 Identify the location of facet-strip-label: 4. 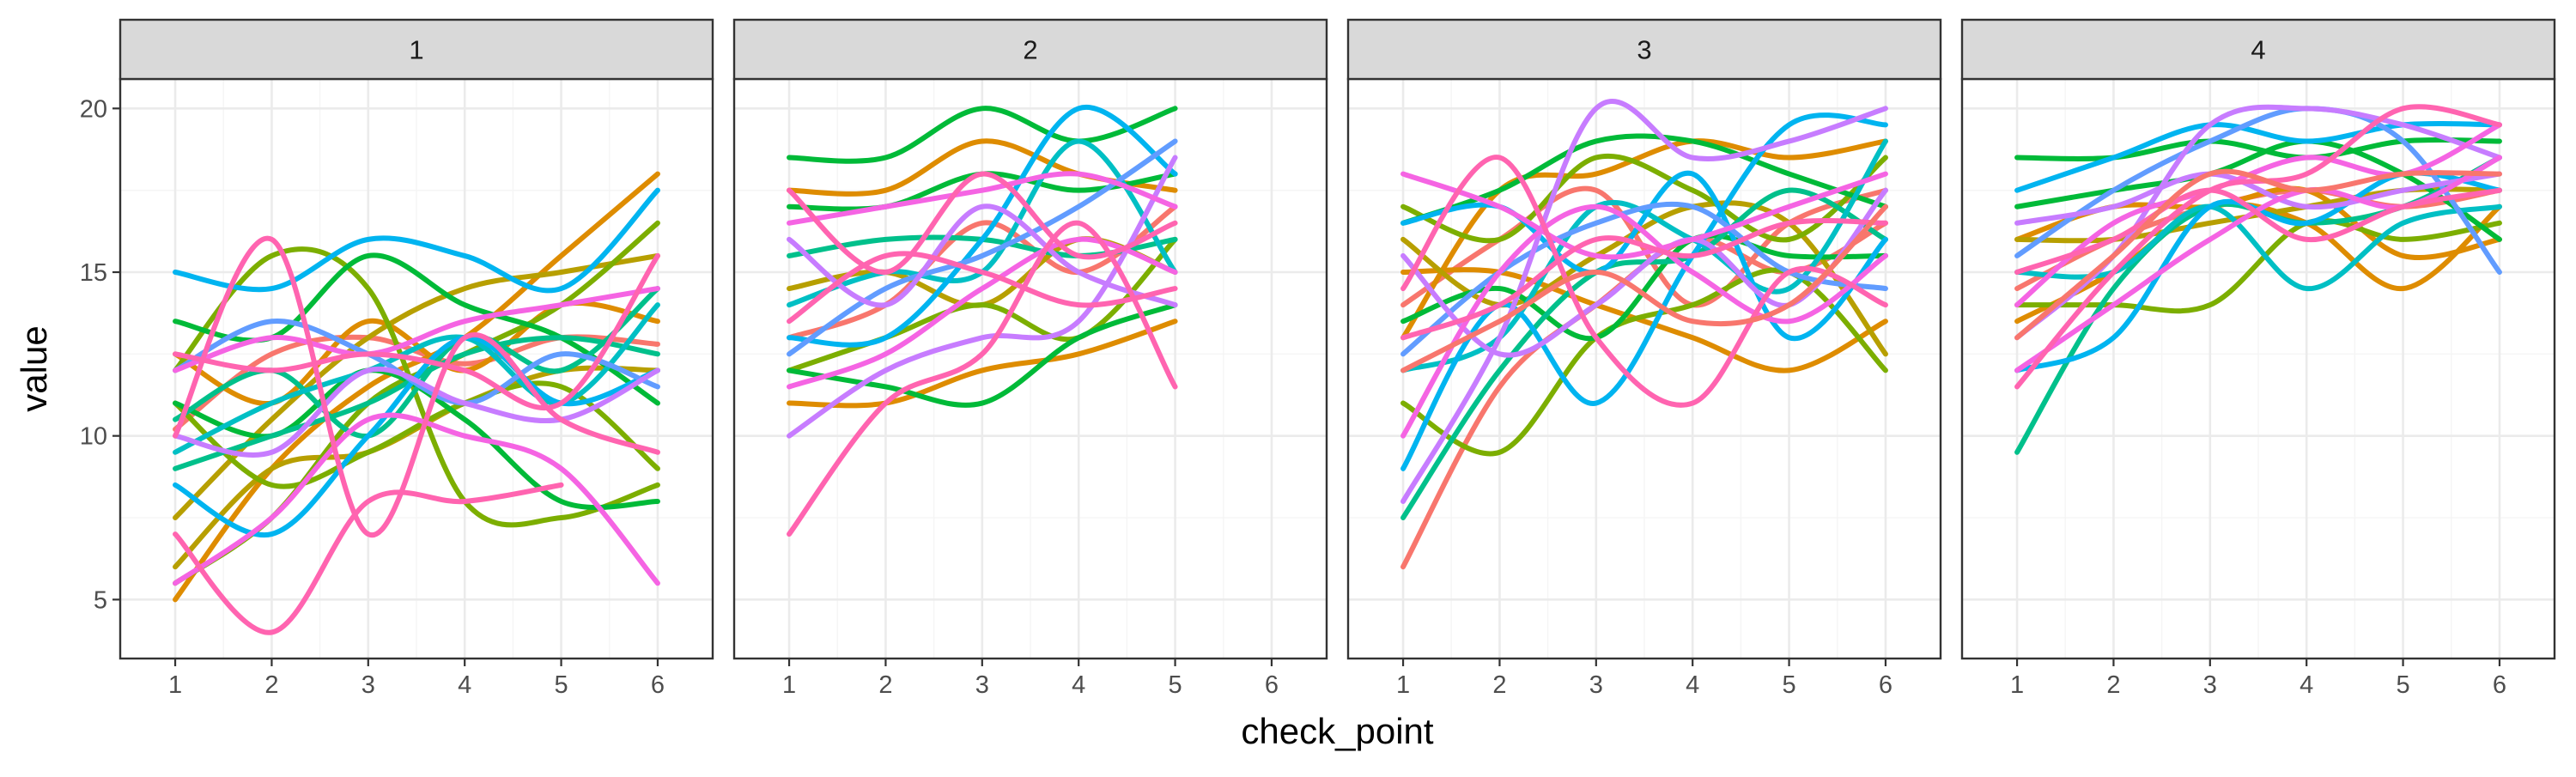
(2258, 50).